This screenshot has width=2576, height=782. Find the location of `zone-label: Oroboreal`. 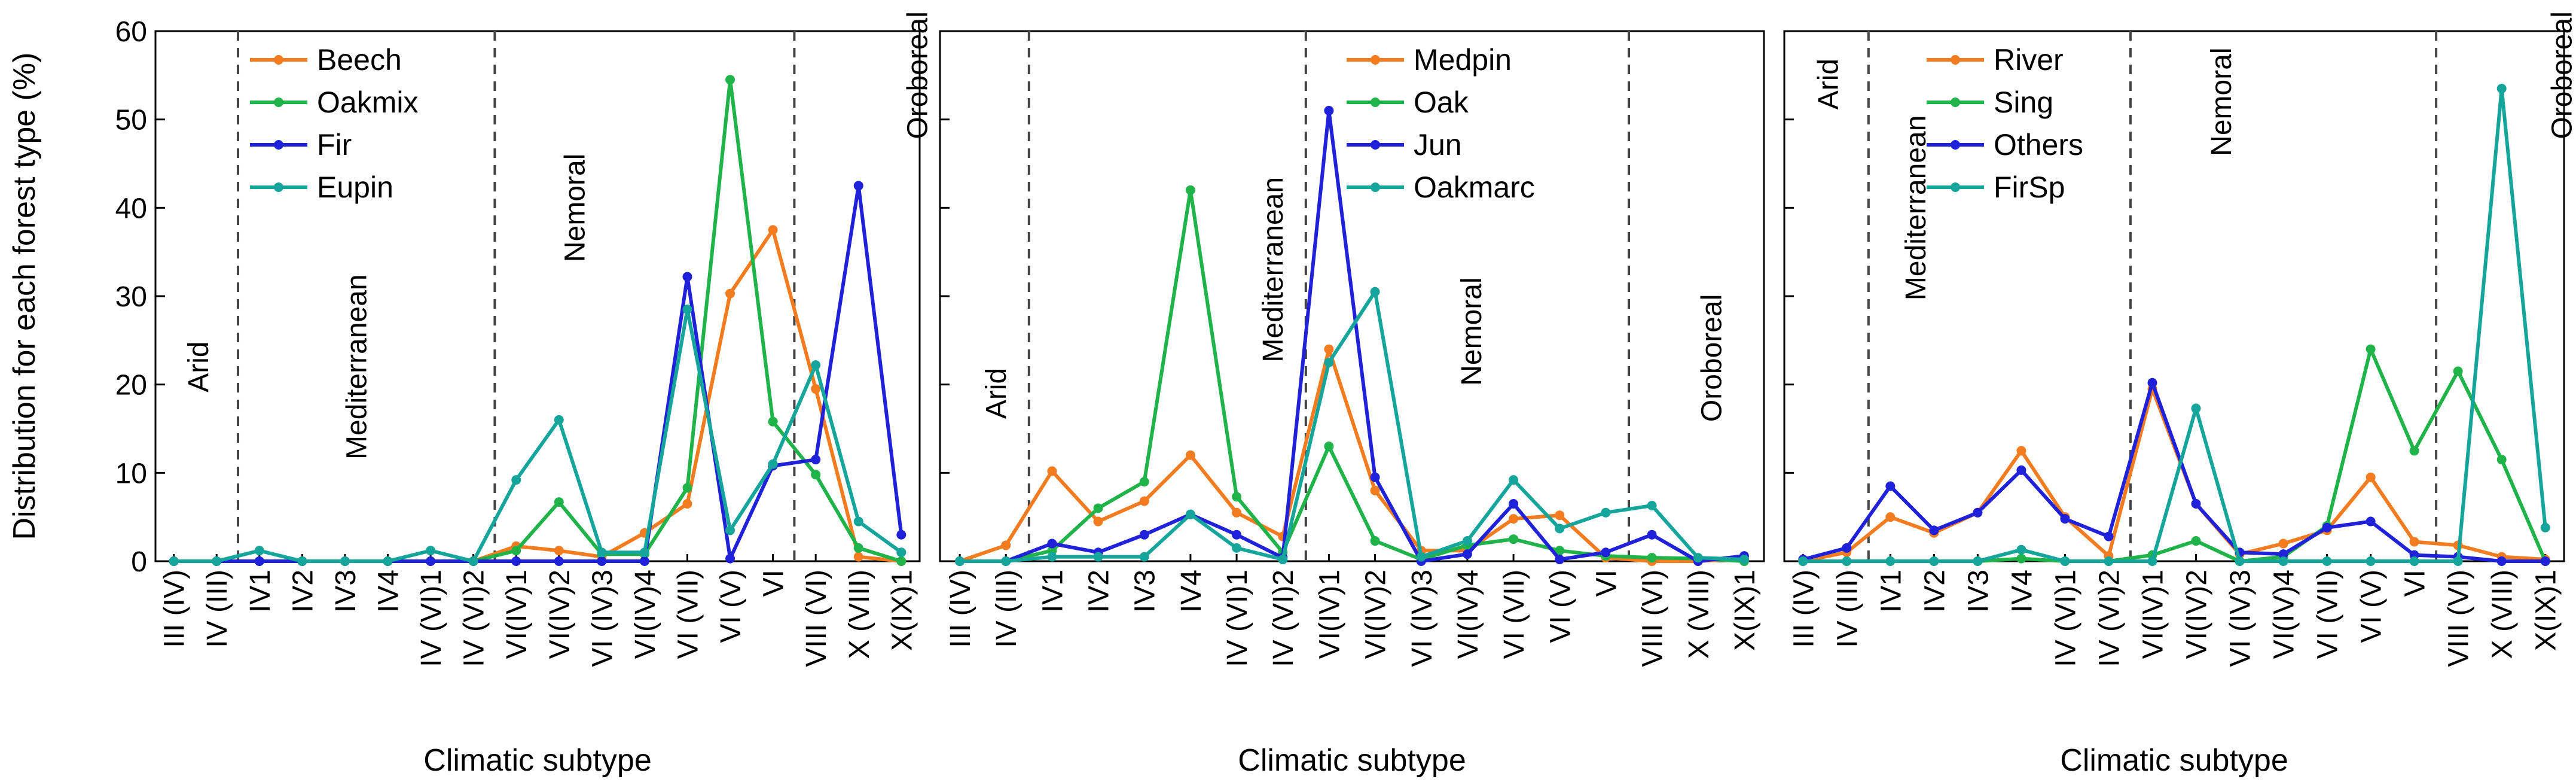

zone-label: Oroboreal is located at coordinates (918, 75).